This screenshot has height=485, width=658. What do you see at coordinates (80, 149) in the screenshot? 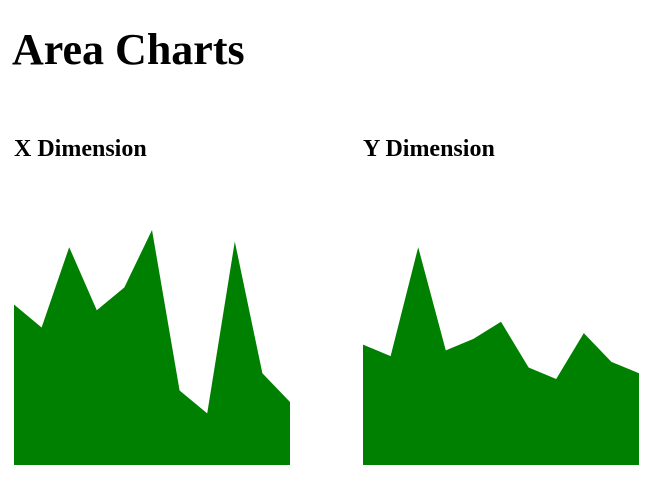
I see `x-dimension-title: X Dimension` at bounding box center [80, 149].